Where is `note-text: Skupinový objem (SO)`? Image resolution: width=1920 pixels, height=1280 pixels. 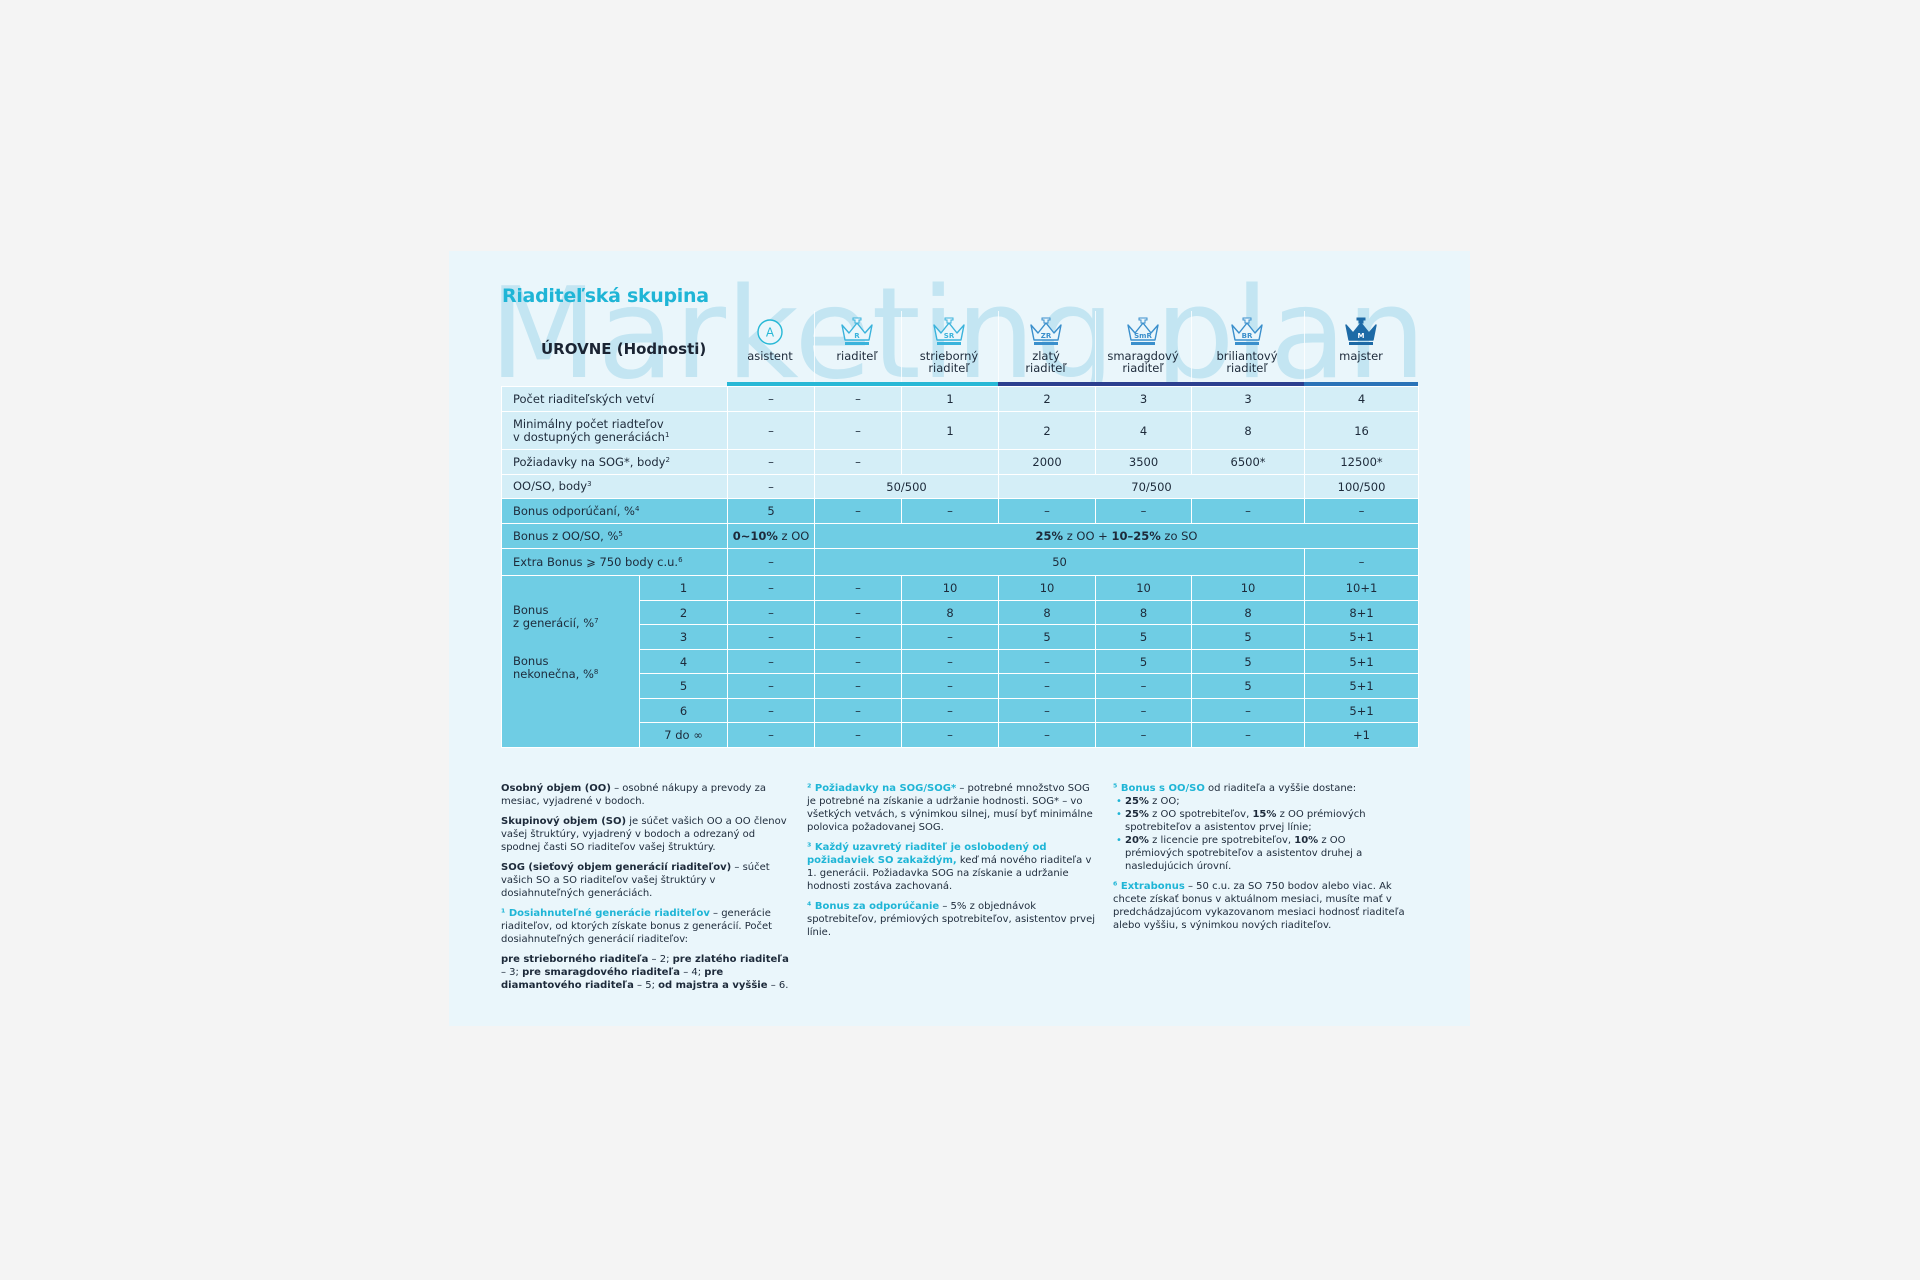 note-text: Skupinový objem (SO) is located at coordinates (564, 821).